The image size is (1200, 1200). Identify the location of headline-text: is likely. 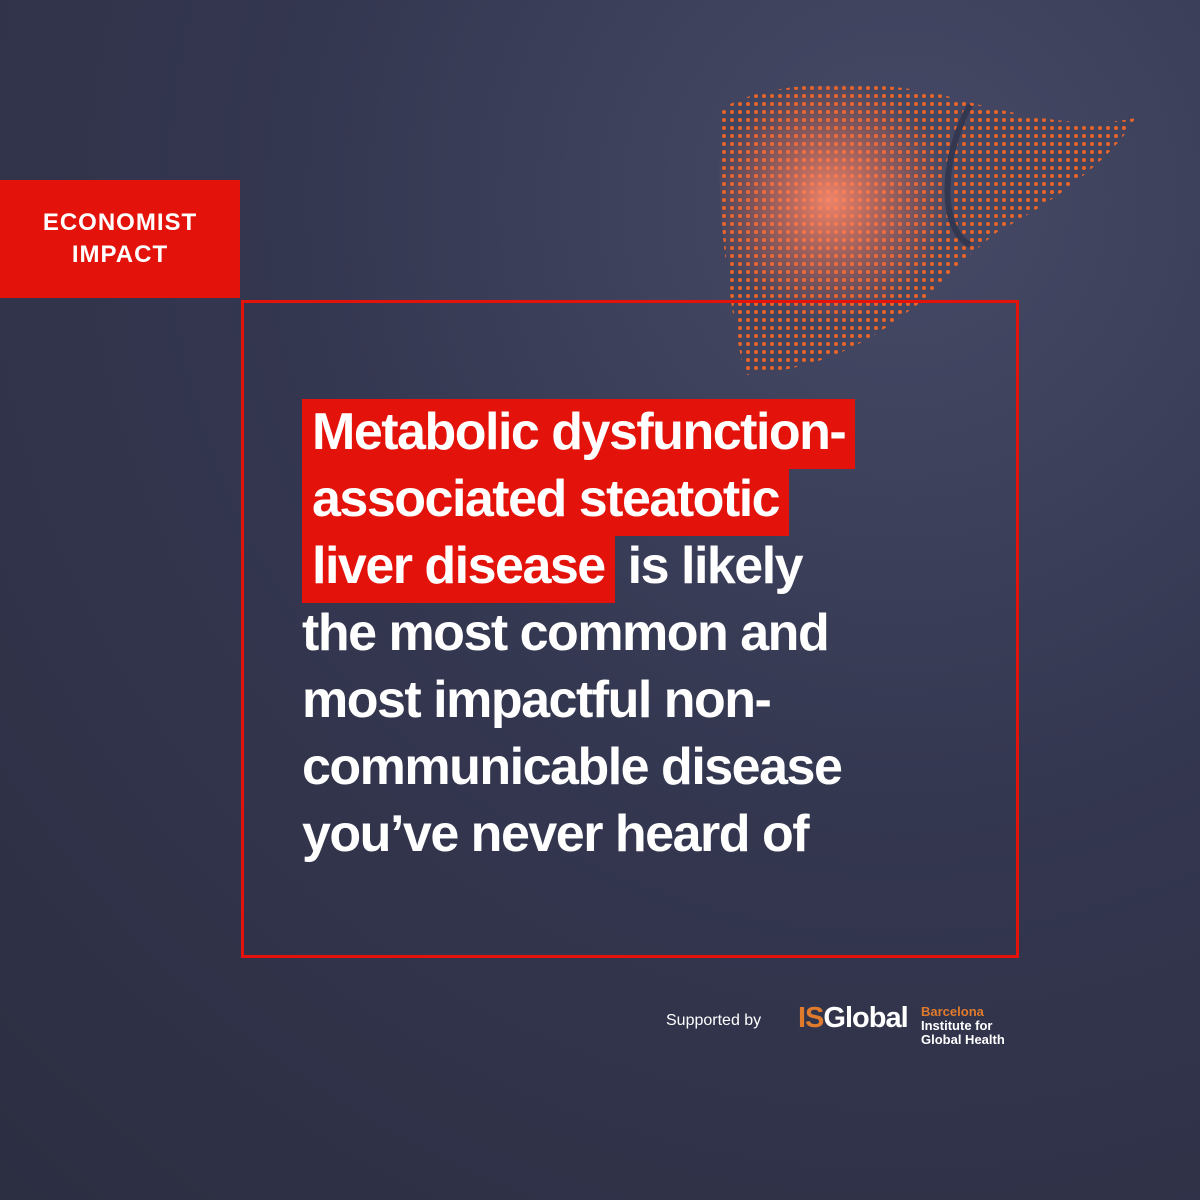
(709, 566).